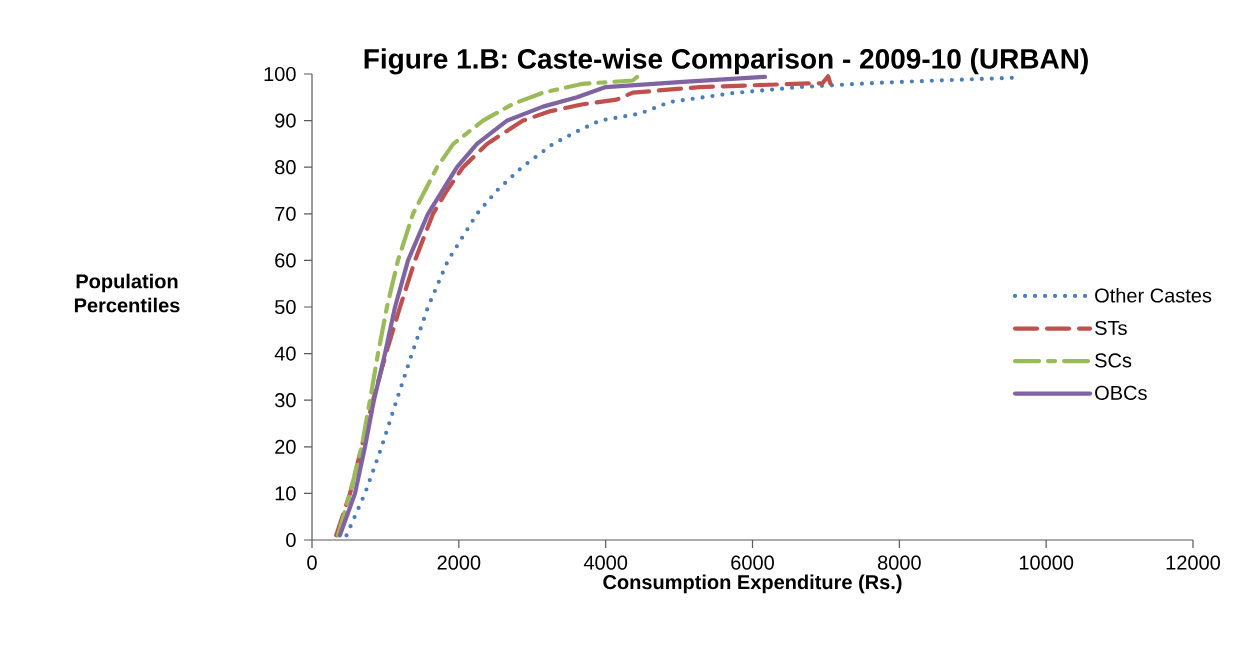 The width and height of the screenshot is (1247, 662). Describe the element at coordinates (280, 74) in the screenshot. I see `y-tick-label: 100` at that location.